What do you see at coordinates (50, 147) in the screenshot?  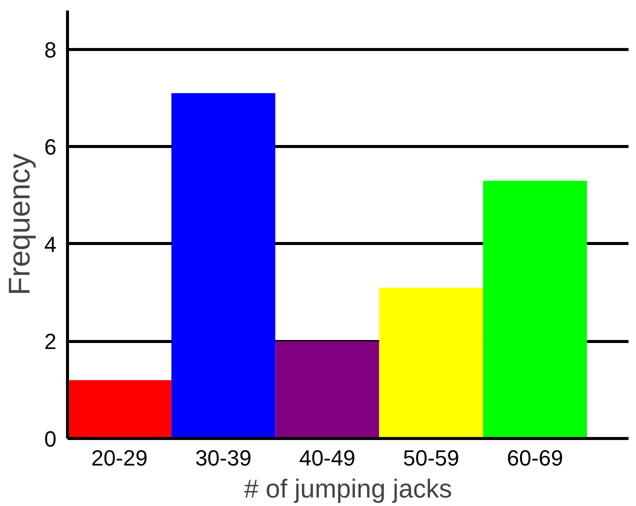 I see `y-tick-label: 6` at bounding box center [50, 147].